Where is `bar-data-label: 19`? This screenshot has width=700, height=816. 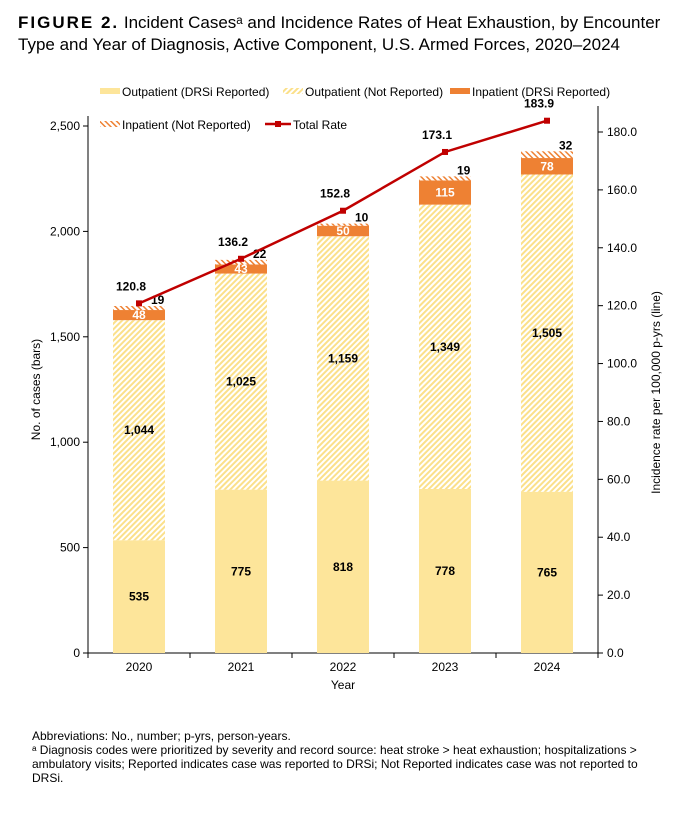 bar-data-label: 19 is located at coordinates (464, 170).